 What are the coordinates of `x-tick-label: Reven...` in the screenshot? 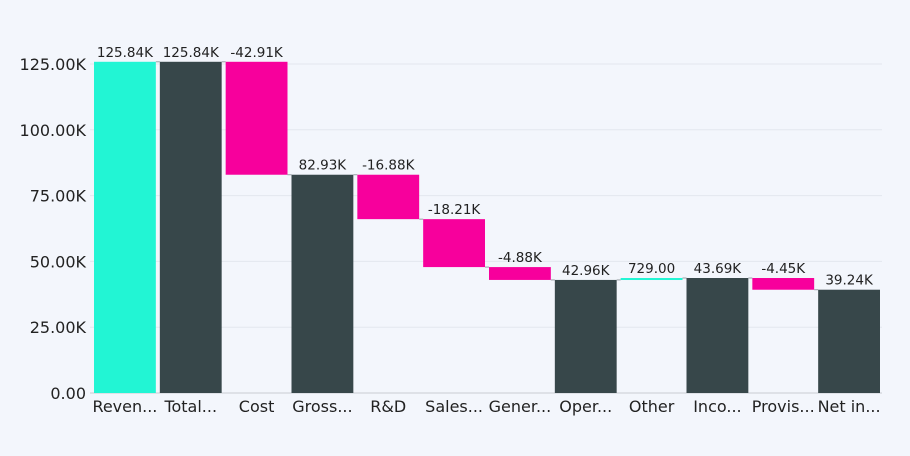 It's located at (124, 406).